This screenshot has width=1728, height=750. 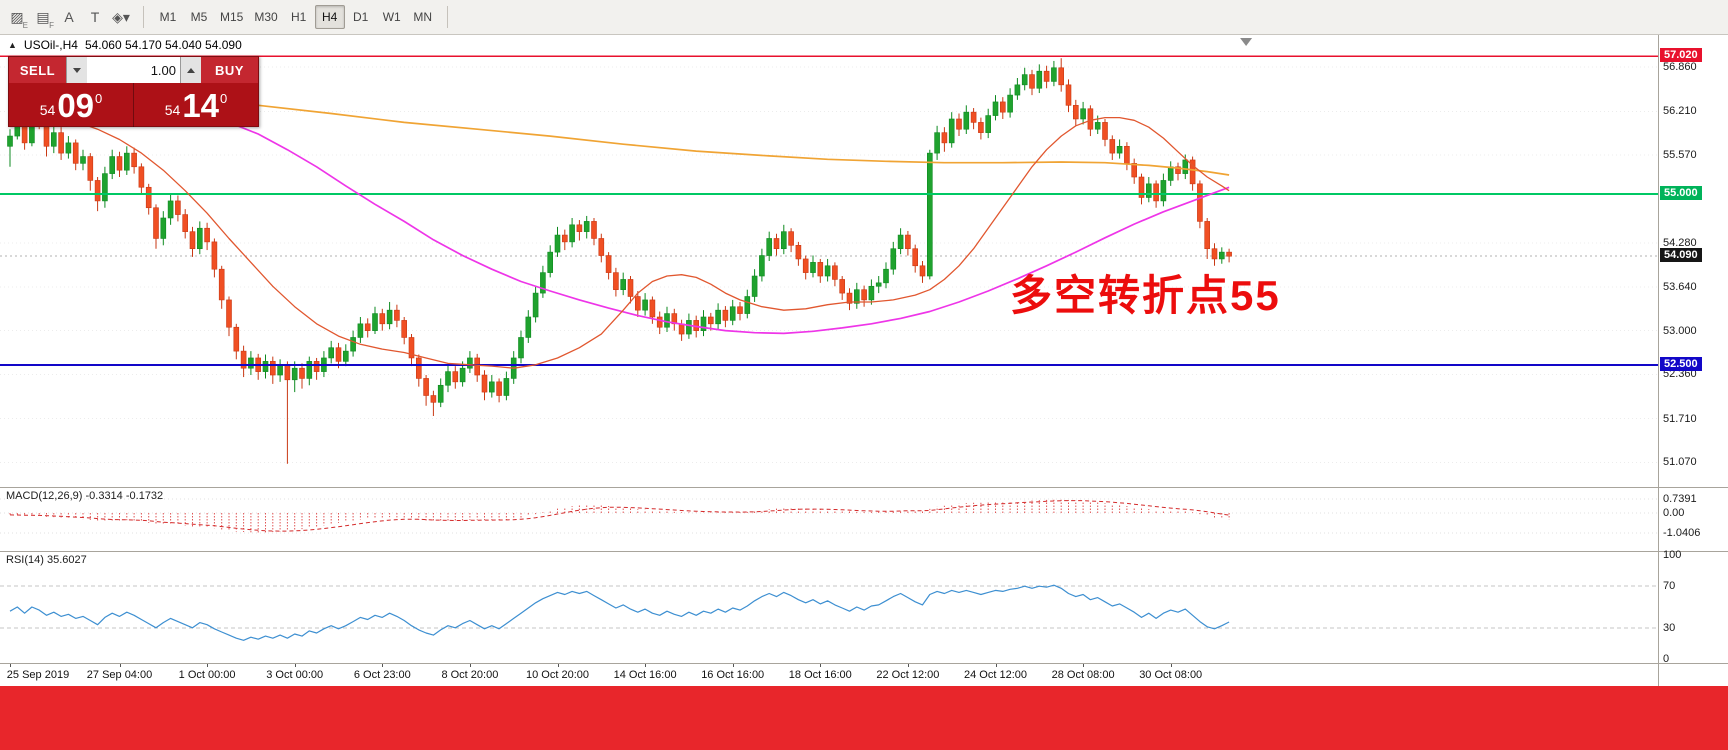 What do you see at coordinates (1680, 418) in the screenshot?
I see `price-axis-label: 51.710` at bounding box center [1680, 418].